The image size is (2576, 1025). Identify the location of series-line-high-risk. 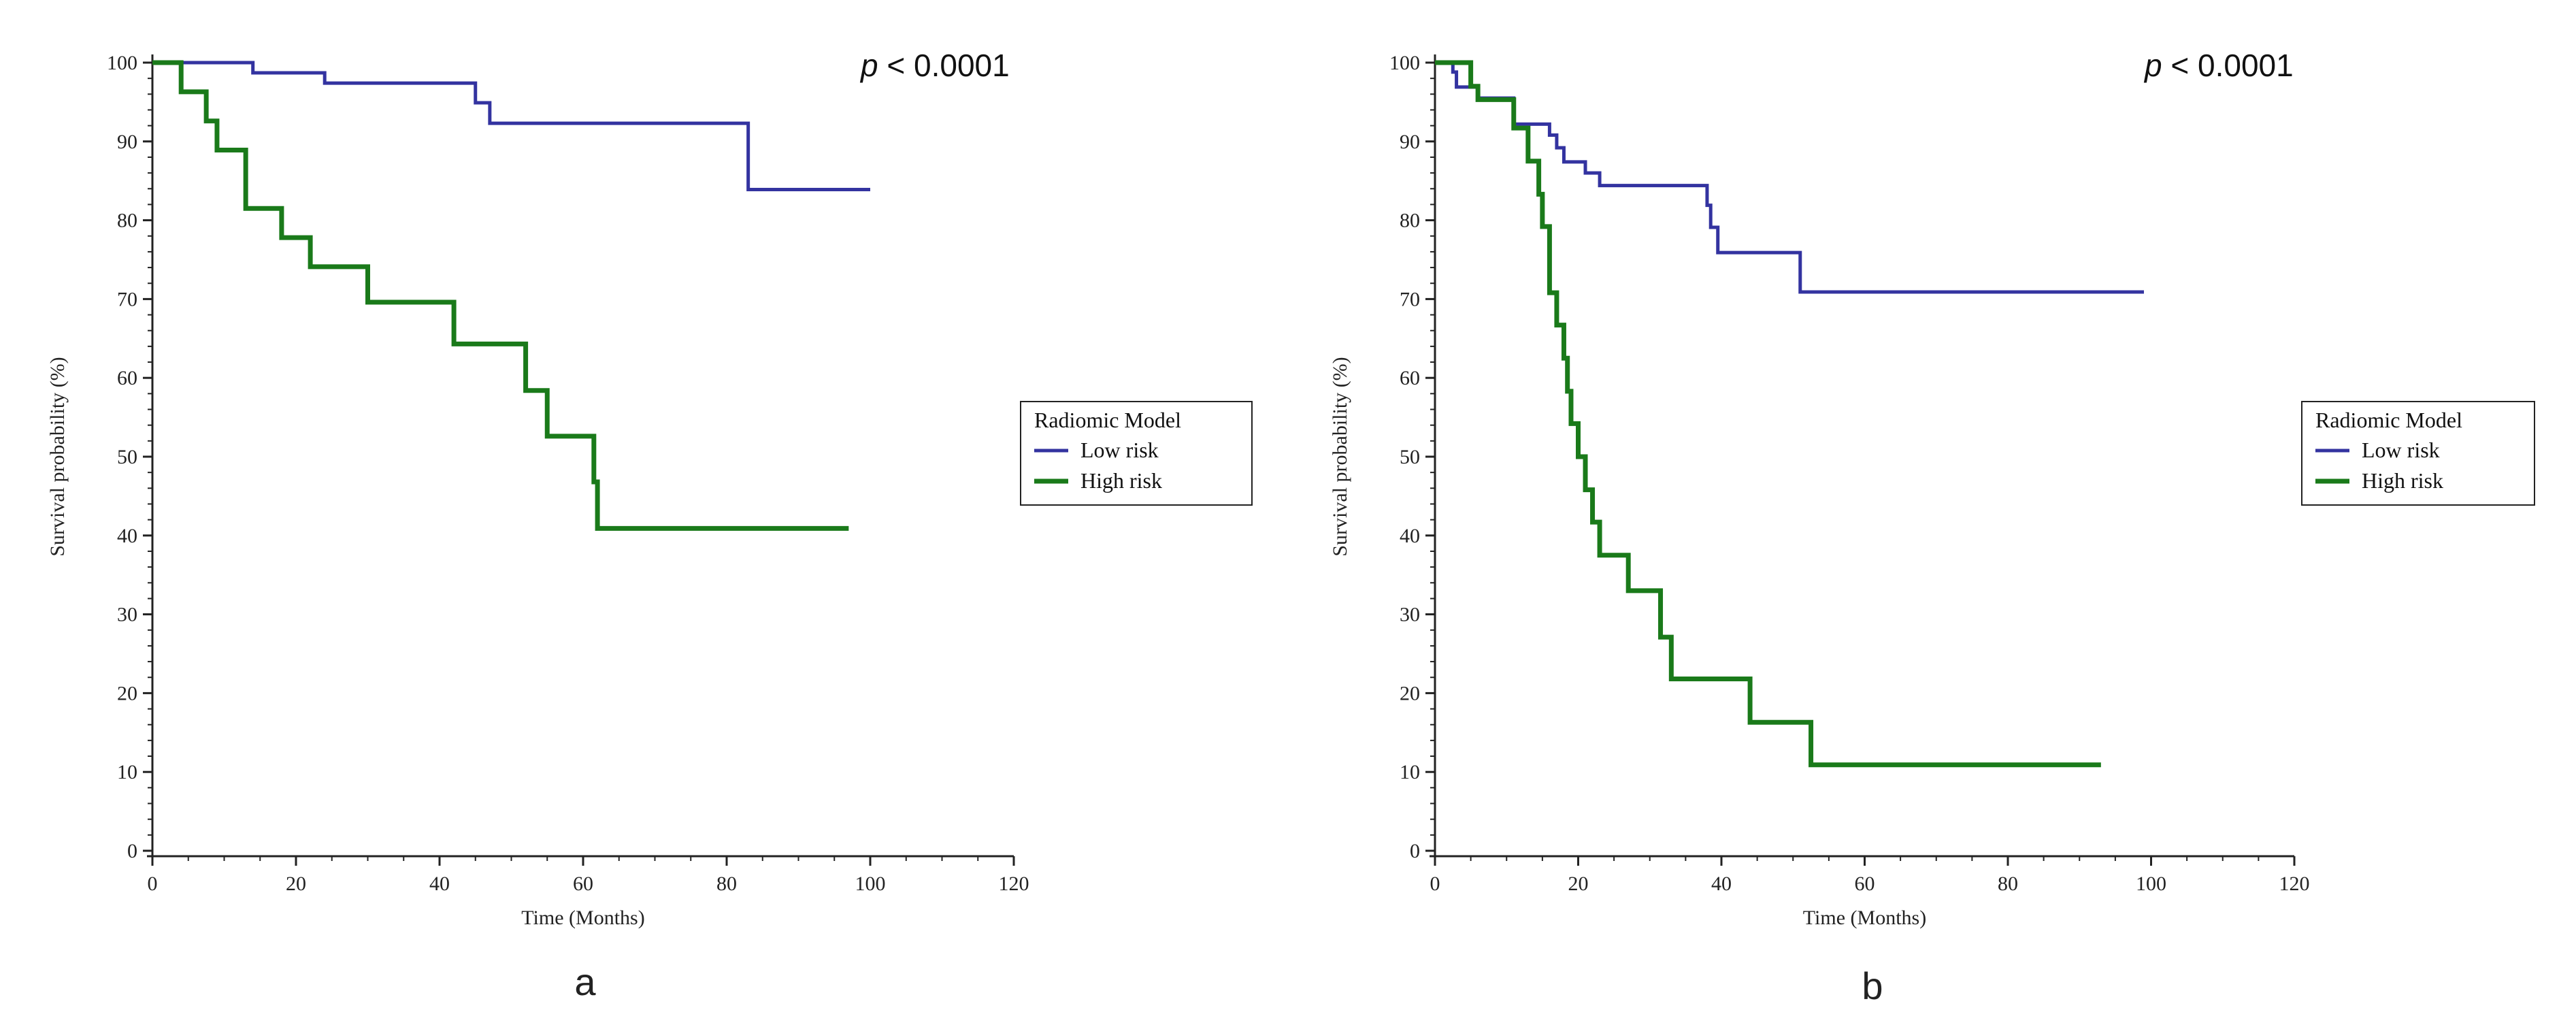
(501, 295).